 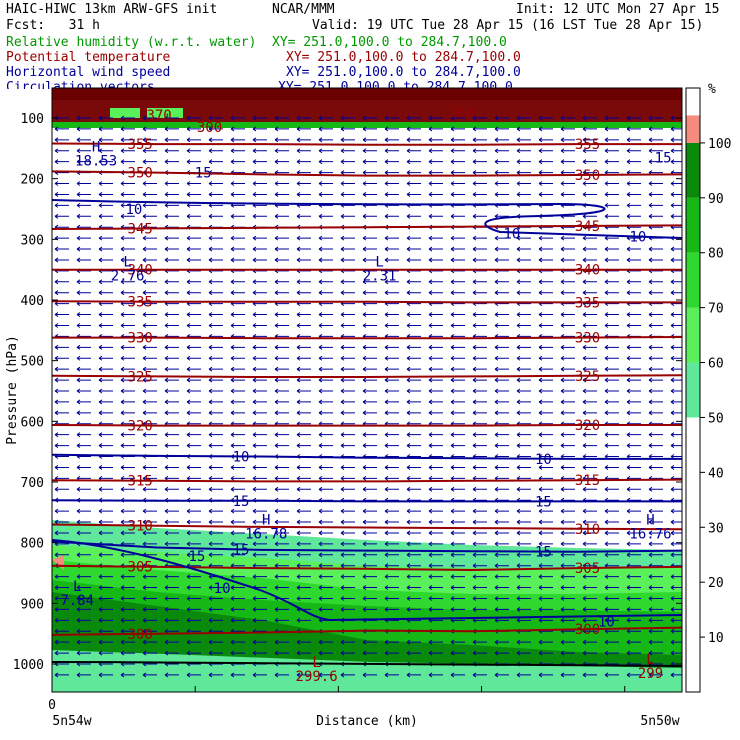 I want to click on theta-contour-label: 340, so click(x=140, y=271).